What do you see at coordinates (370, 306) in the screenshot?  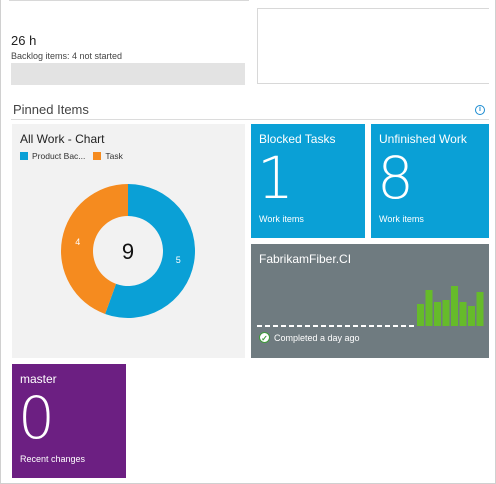 I see `build-history-chart` at bounding box center [370, 306].